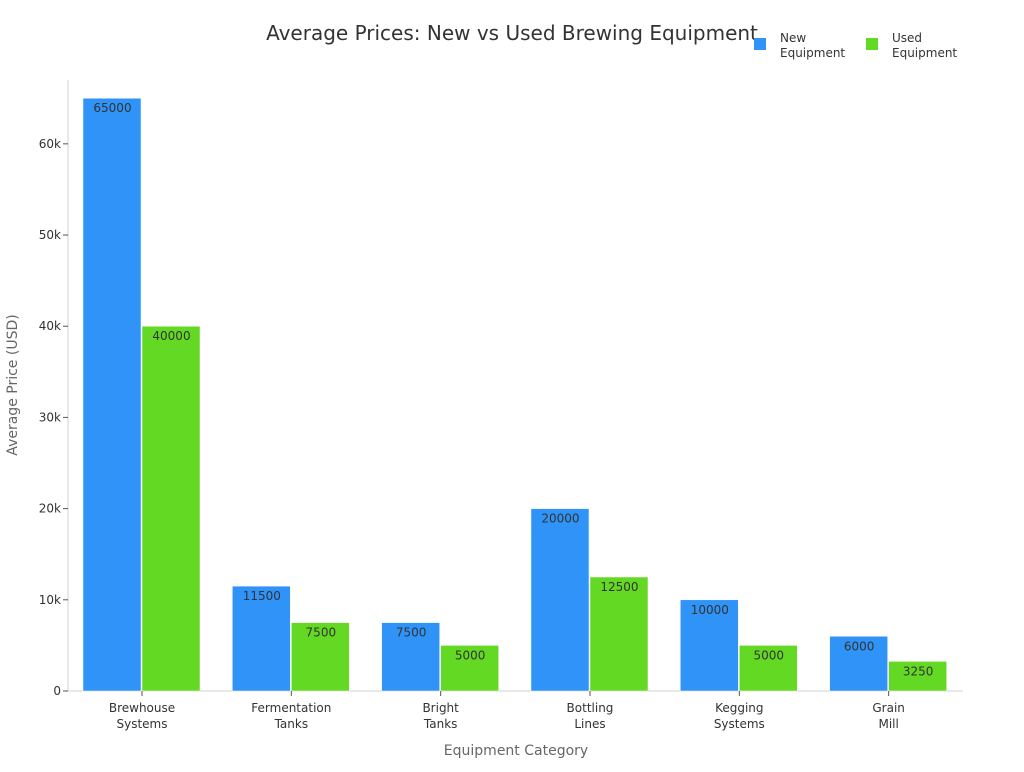  What do you see at coordinates (619, 587) in the screenshot?
I see `data-label: 12500` at bounding box center [619, 587].